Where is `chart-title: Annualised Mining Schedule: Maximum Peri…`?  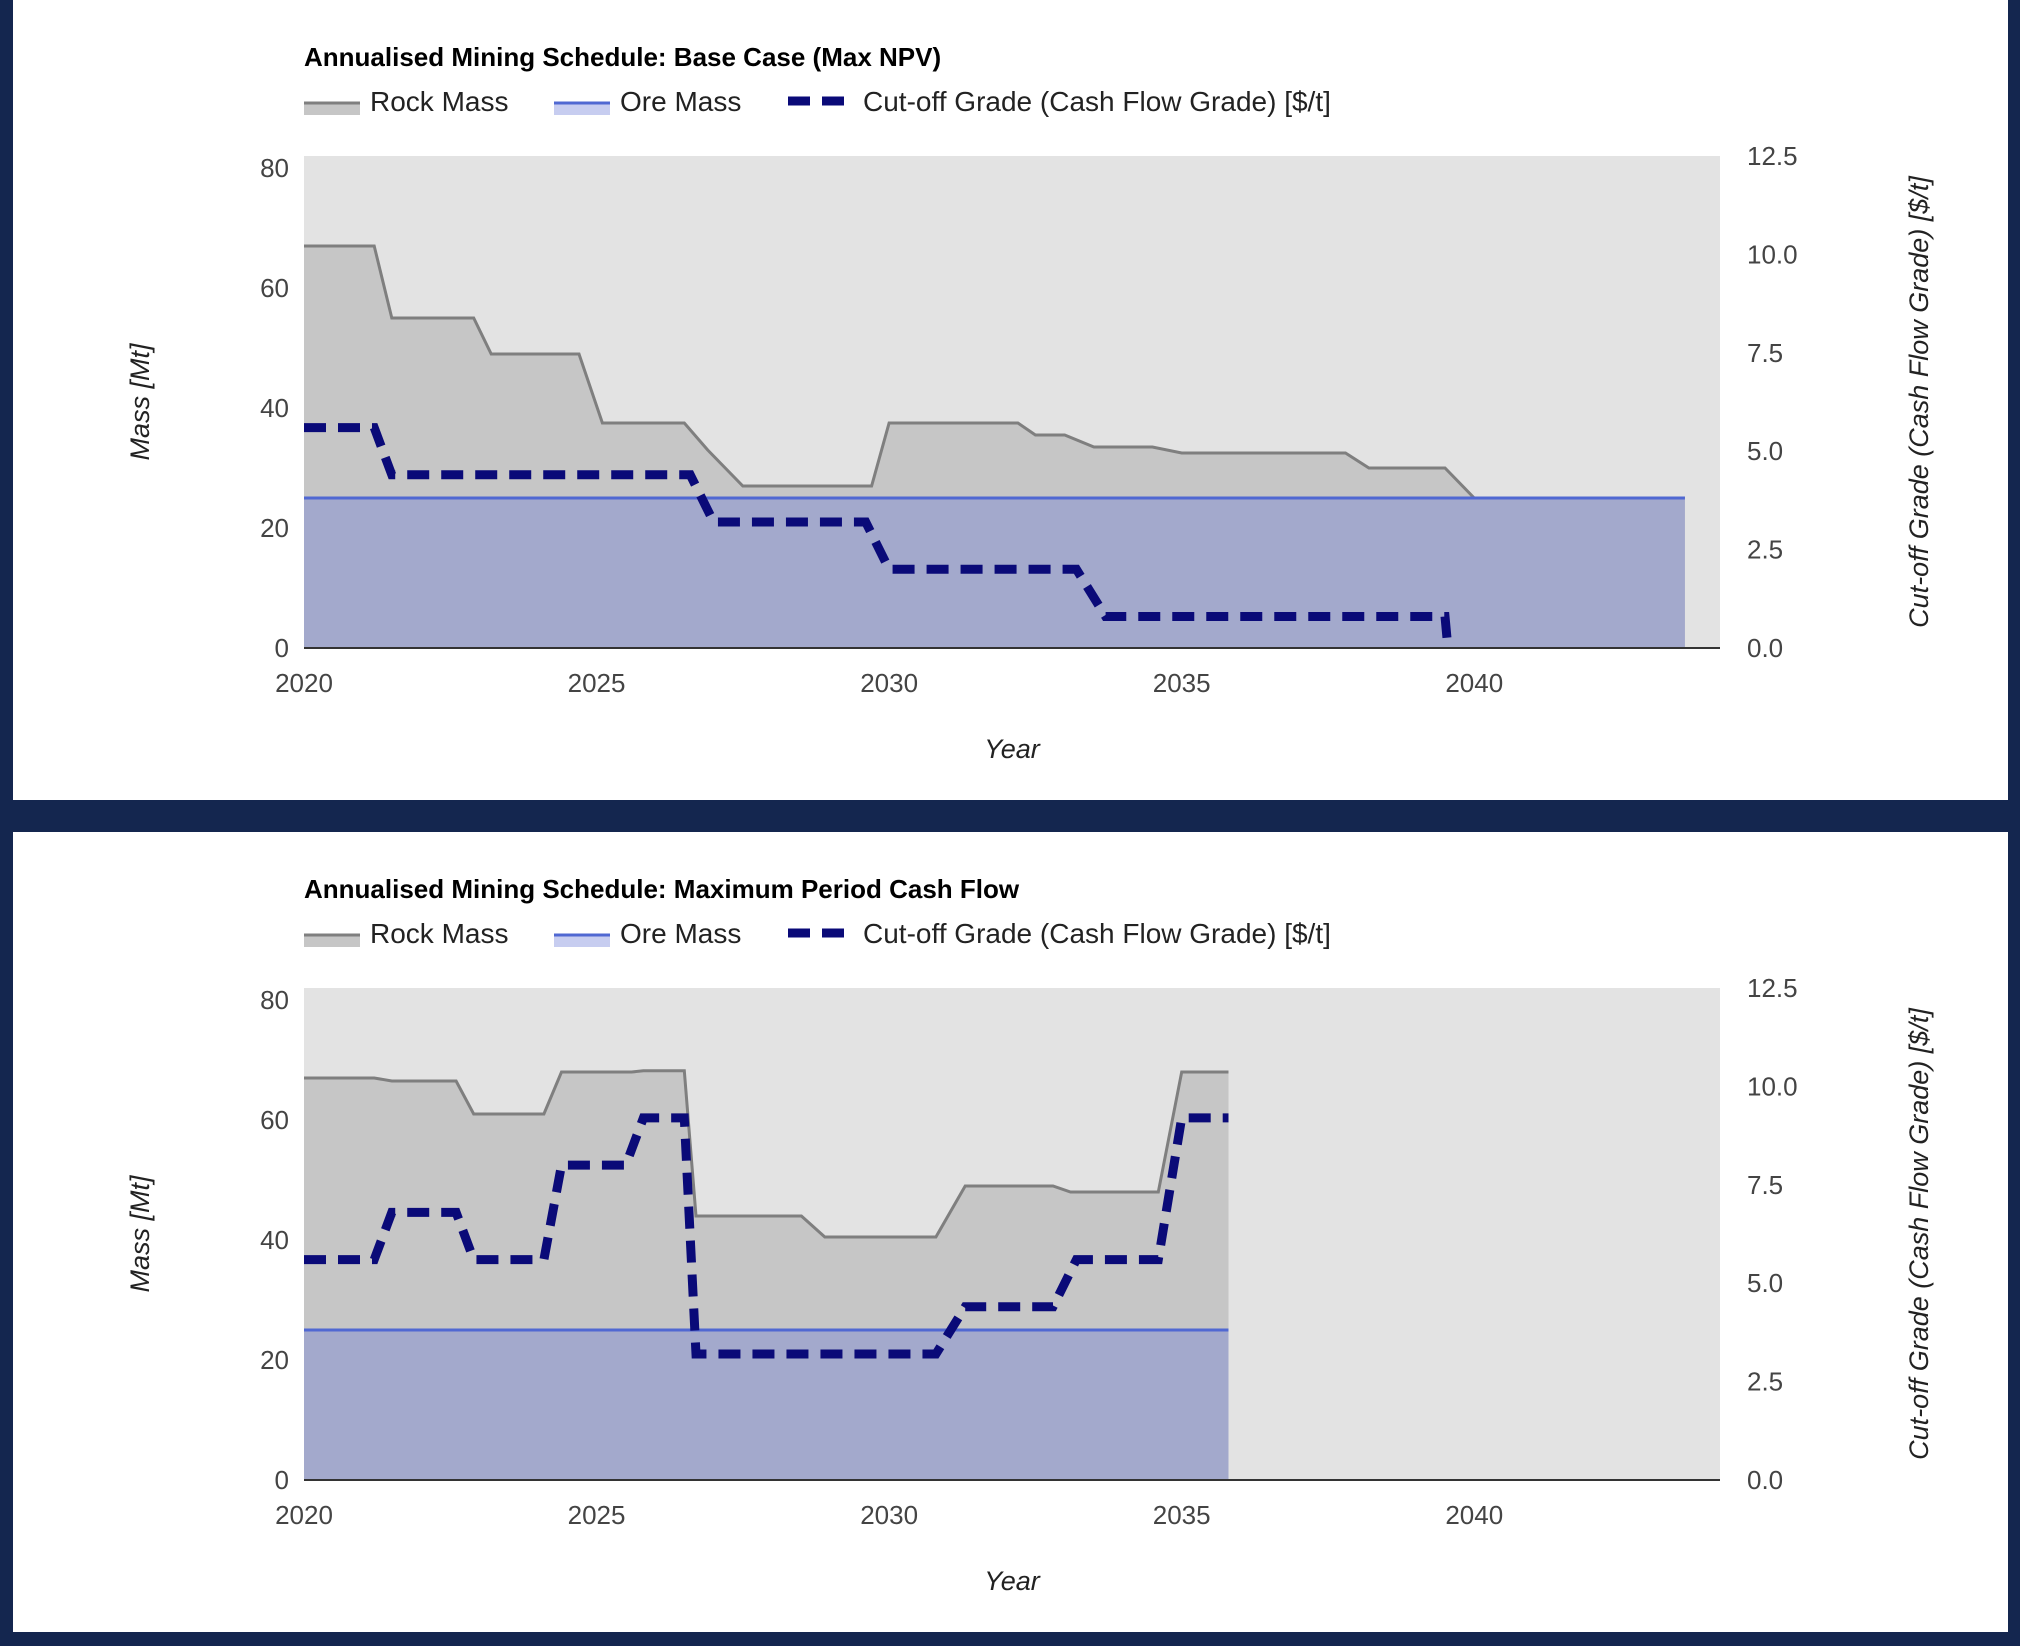
chart-title: Annualised Mining Schedule: Maximum Peri… is located at coordinates (662, 889).